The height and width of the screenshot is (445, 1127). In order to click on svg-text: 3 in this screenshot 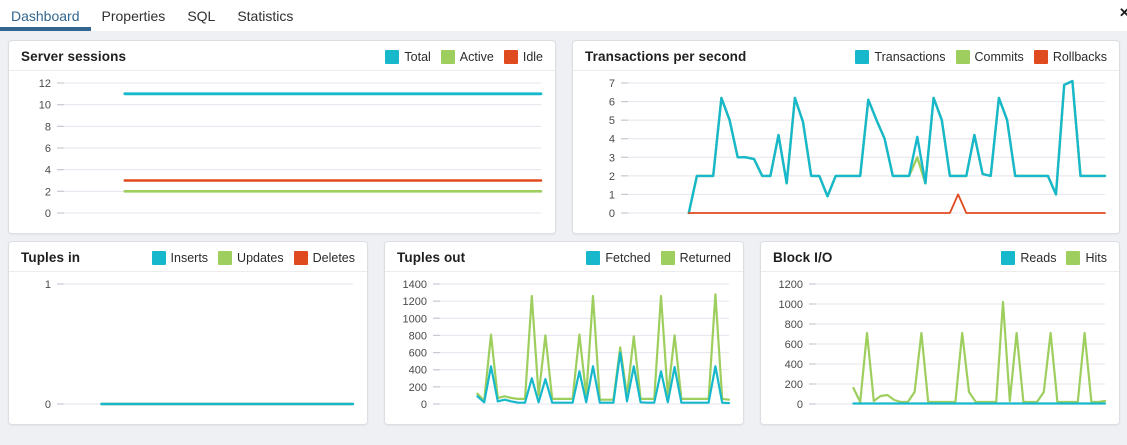, I will do `click(612, 158)`.